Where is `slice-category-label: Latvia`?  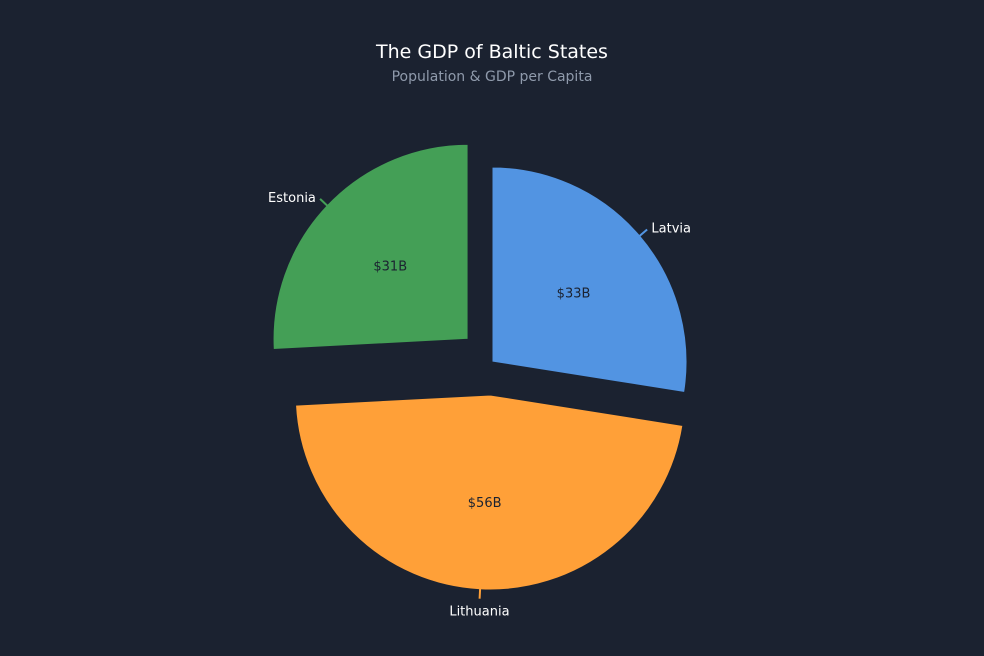
slice-category-label: Latvia is located at coordinates (671, 229).